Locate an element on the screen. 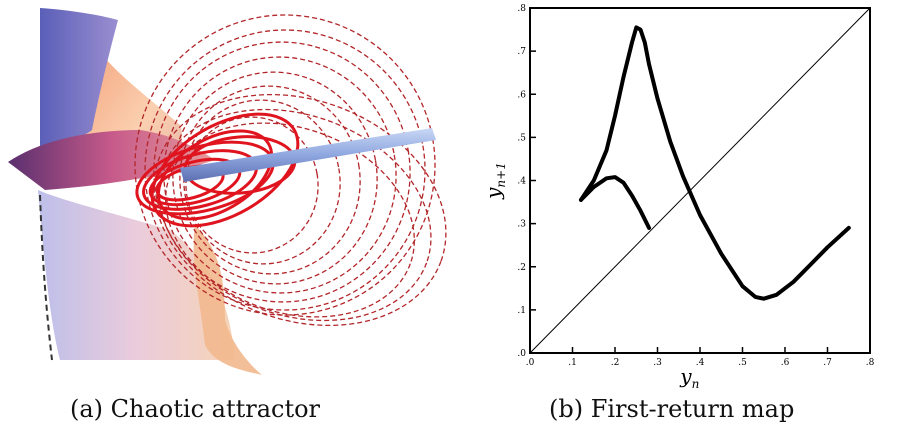 The height and width of the screenshot is (435, 901). manifold-surface-lower is located at coordinates (136, 275).